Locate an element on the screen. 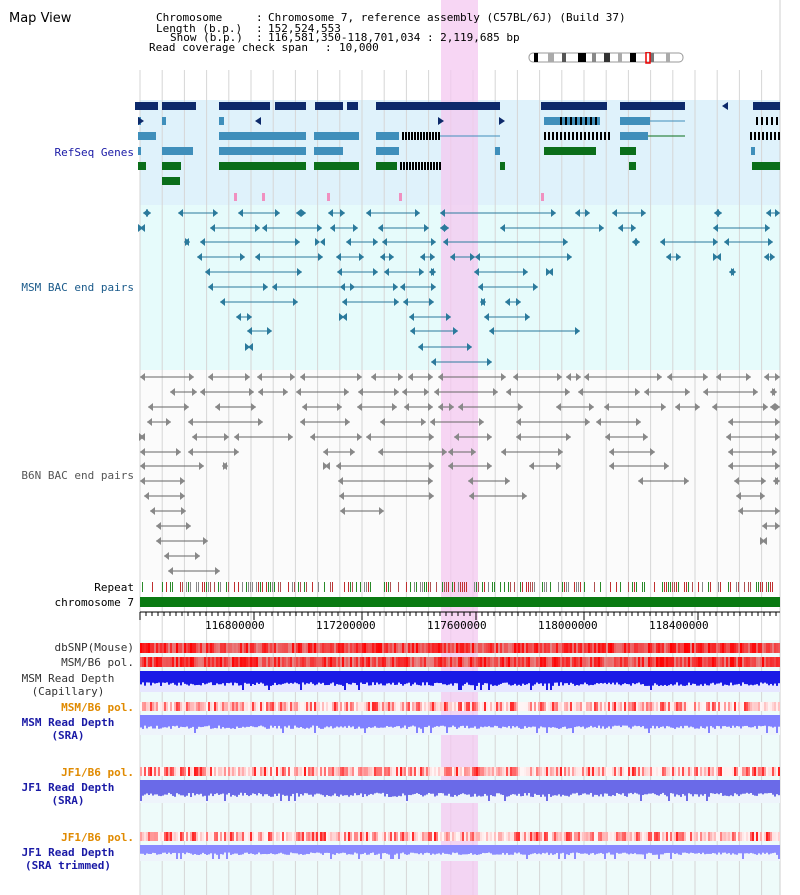 This screenshot has height=895, width=800. track-label-jf1-pol: JF1/B6 pol. is located at coordinates (97, 772).